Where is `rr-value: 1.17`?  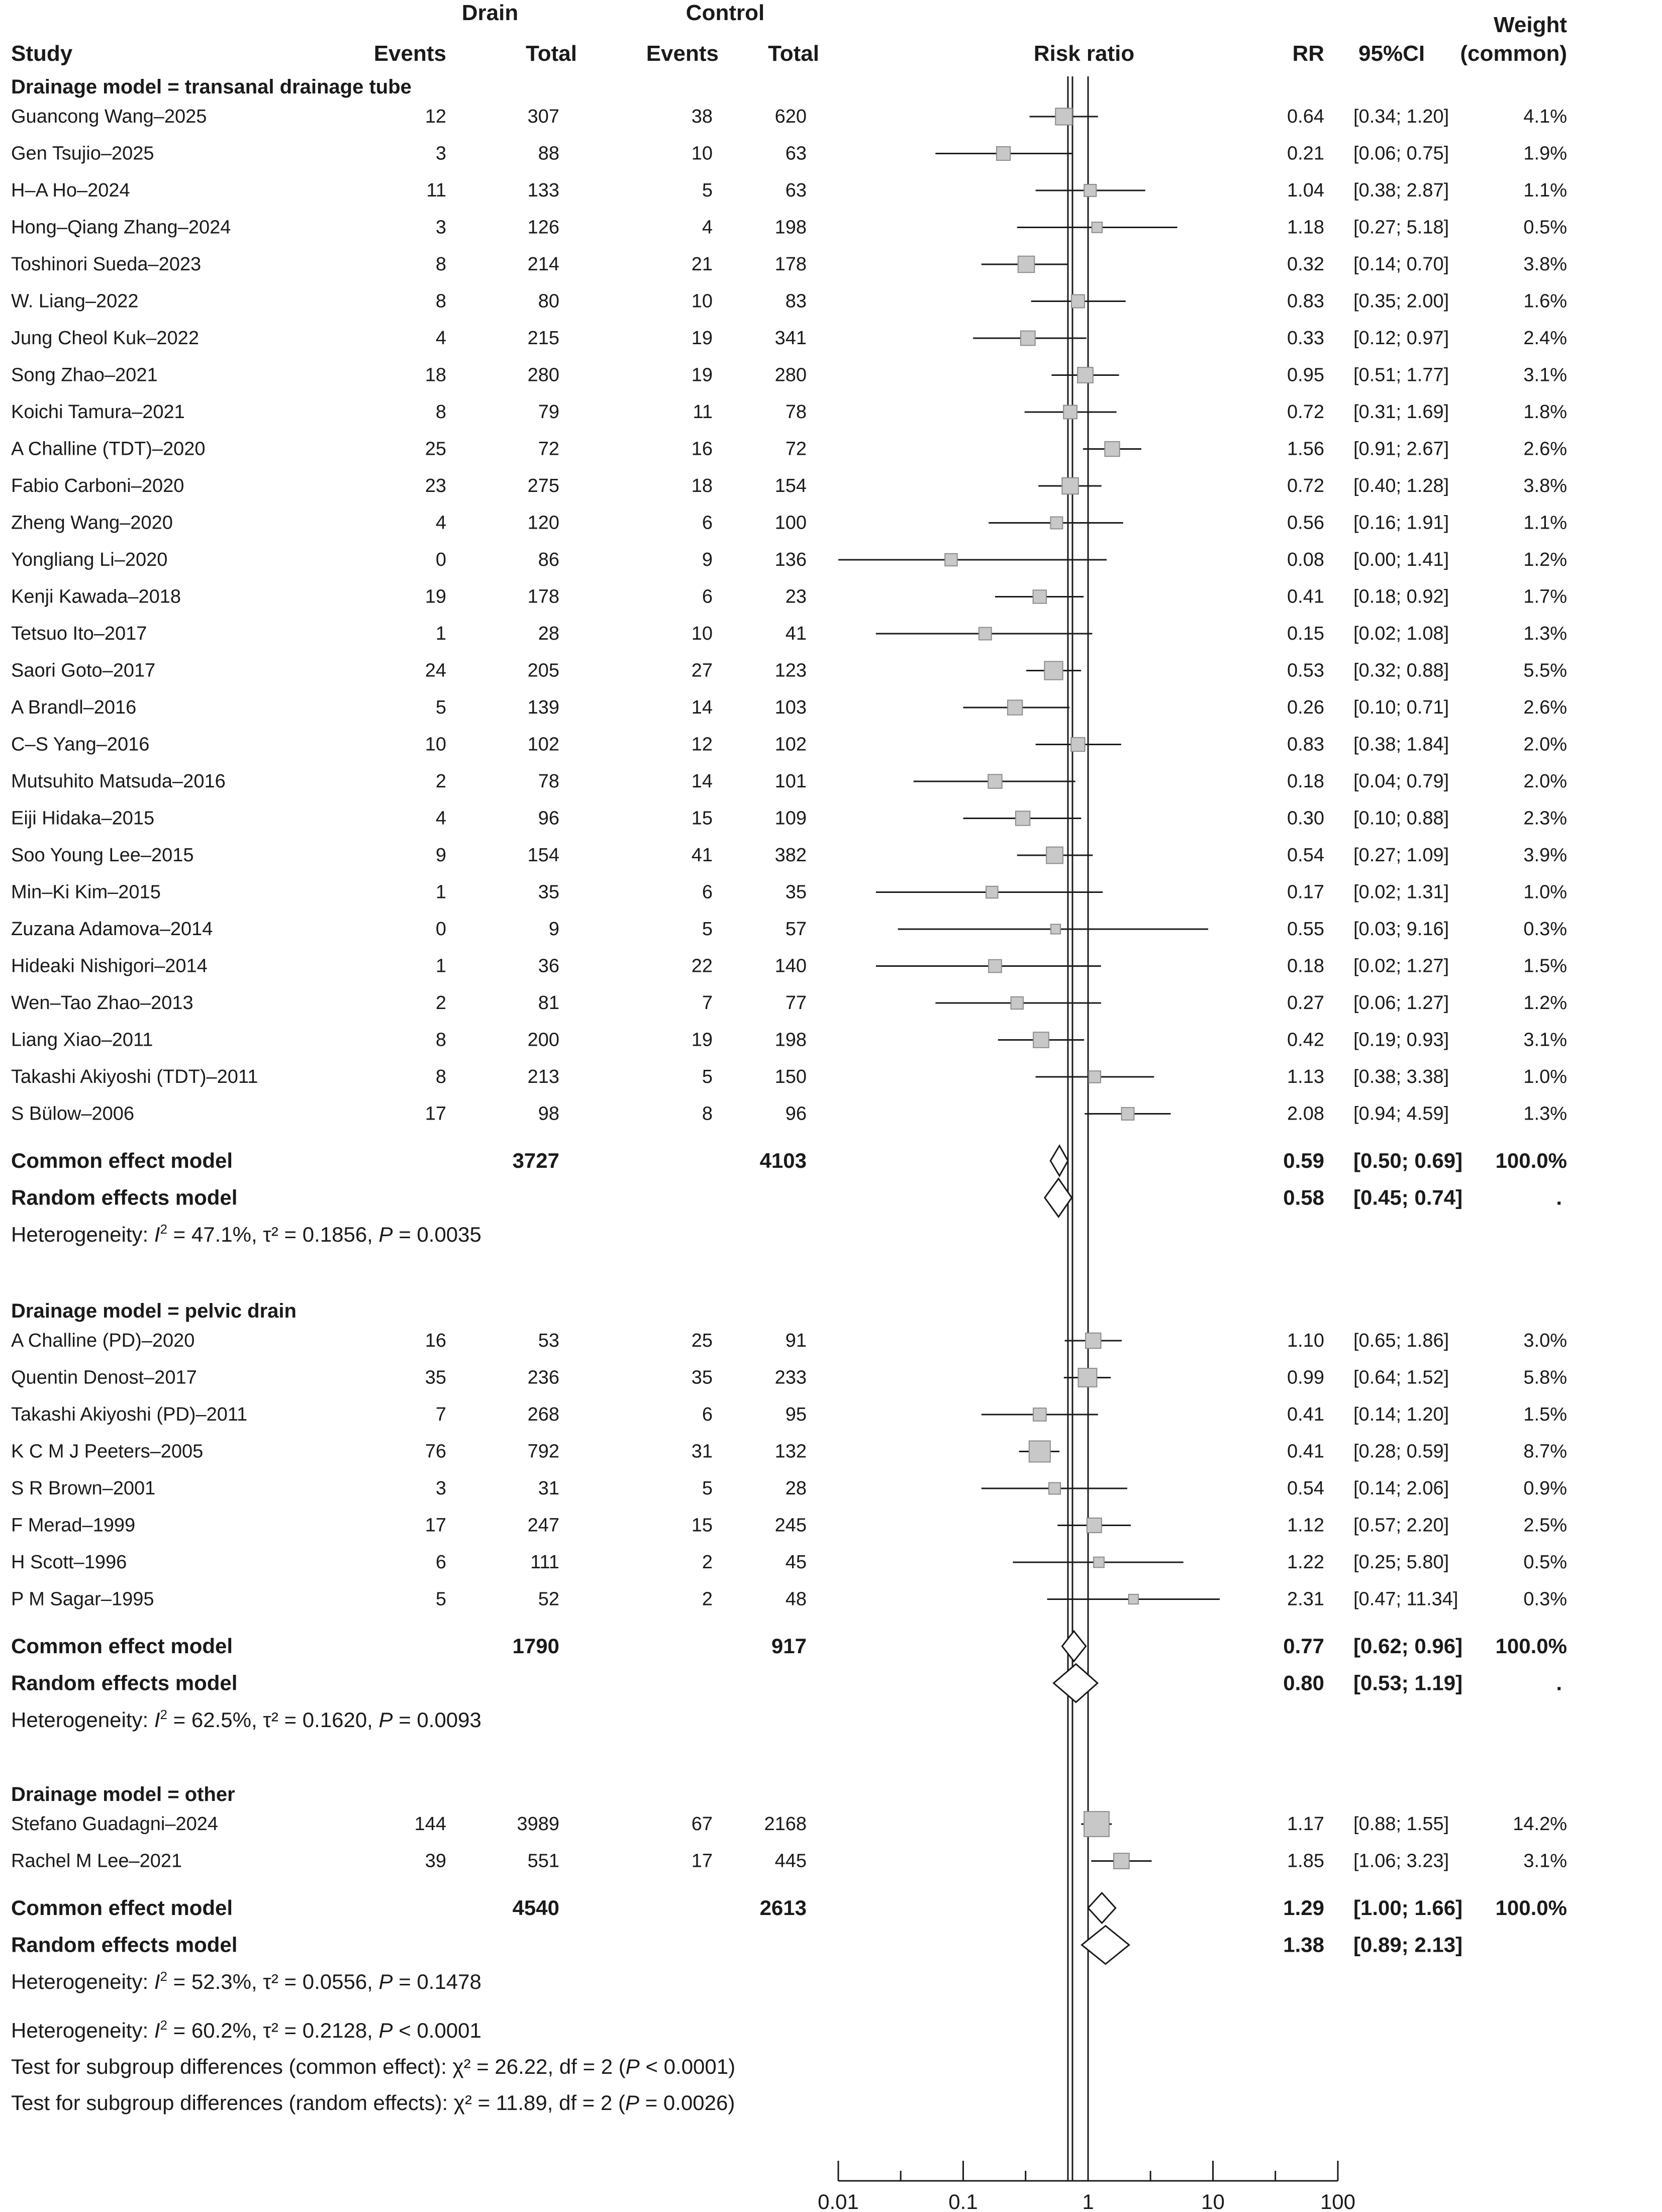
rr-value: 1.17 is located at coordinates (1305, 1824).